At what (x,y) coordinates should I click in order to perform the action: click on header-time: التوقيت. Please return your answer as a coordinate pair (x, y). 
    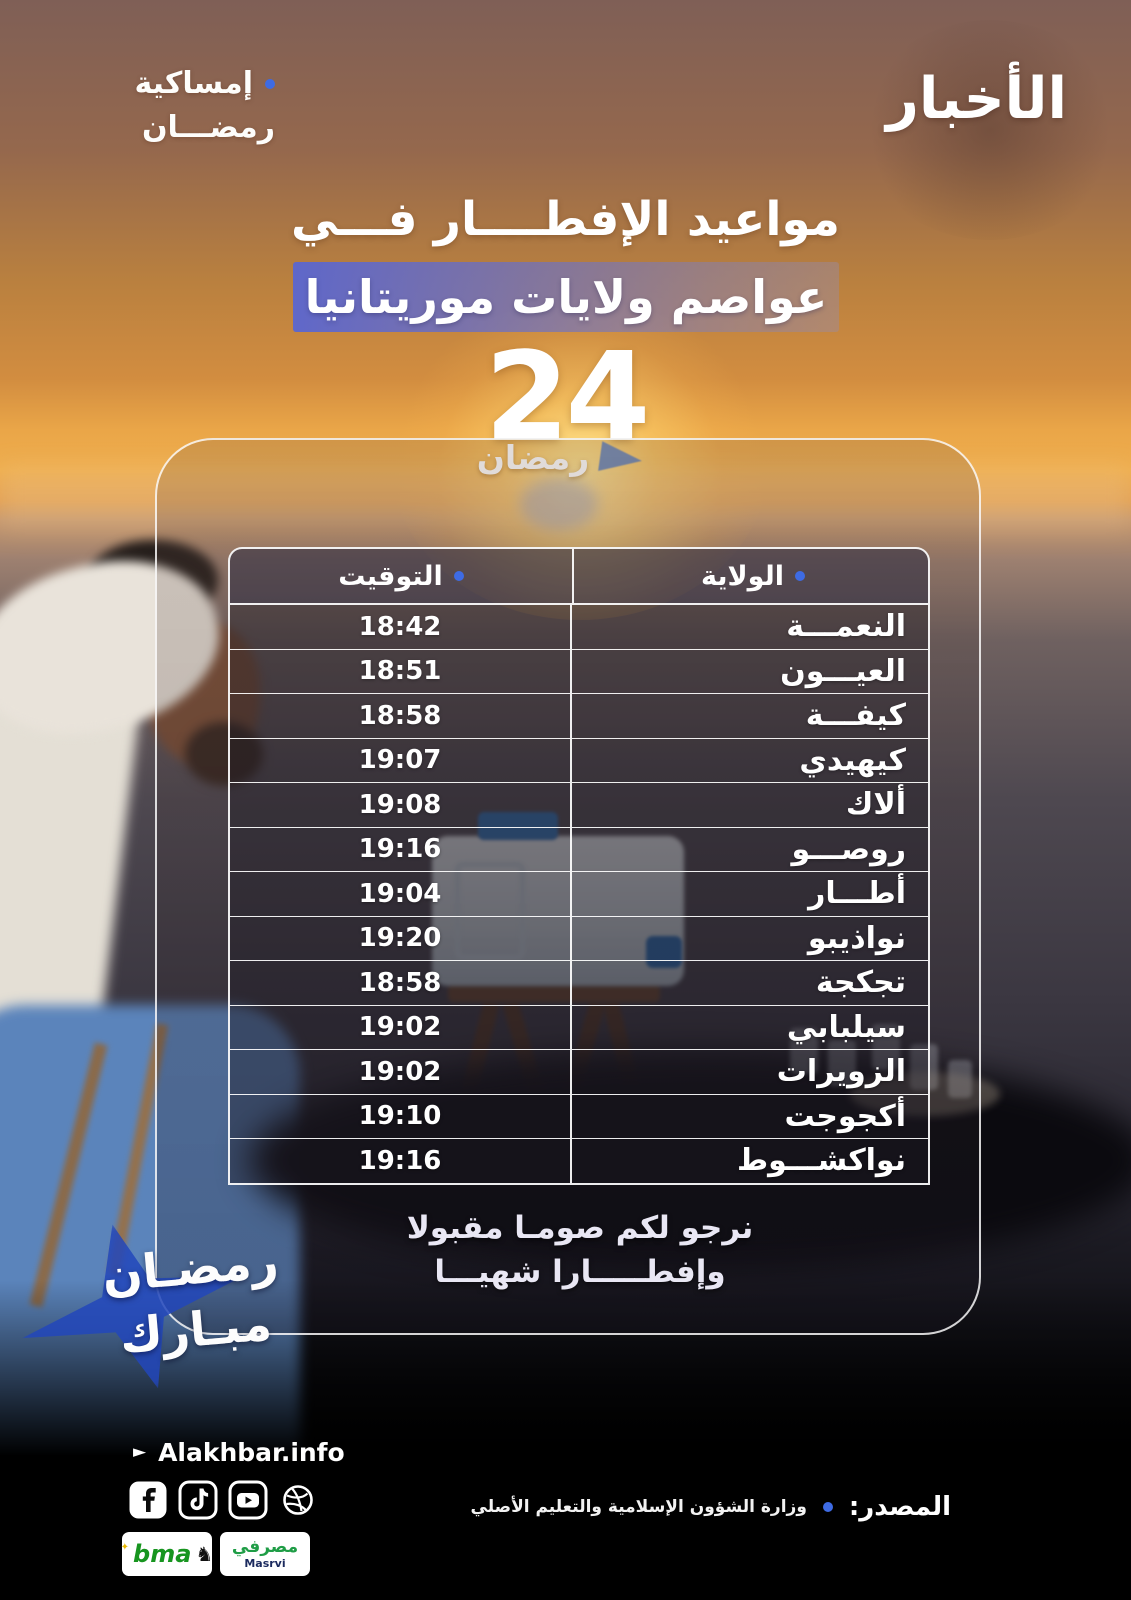
    Looking at the image, I should click on (401, 576).